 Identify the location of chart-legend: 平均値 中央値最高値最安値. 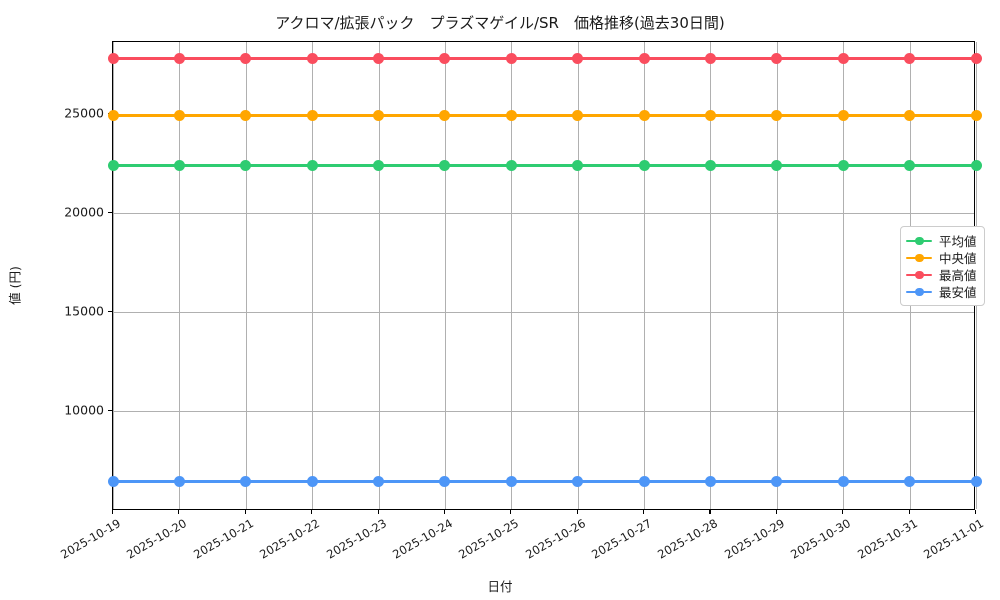
(942, 266).